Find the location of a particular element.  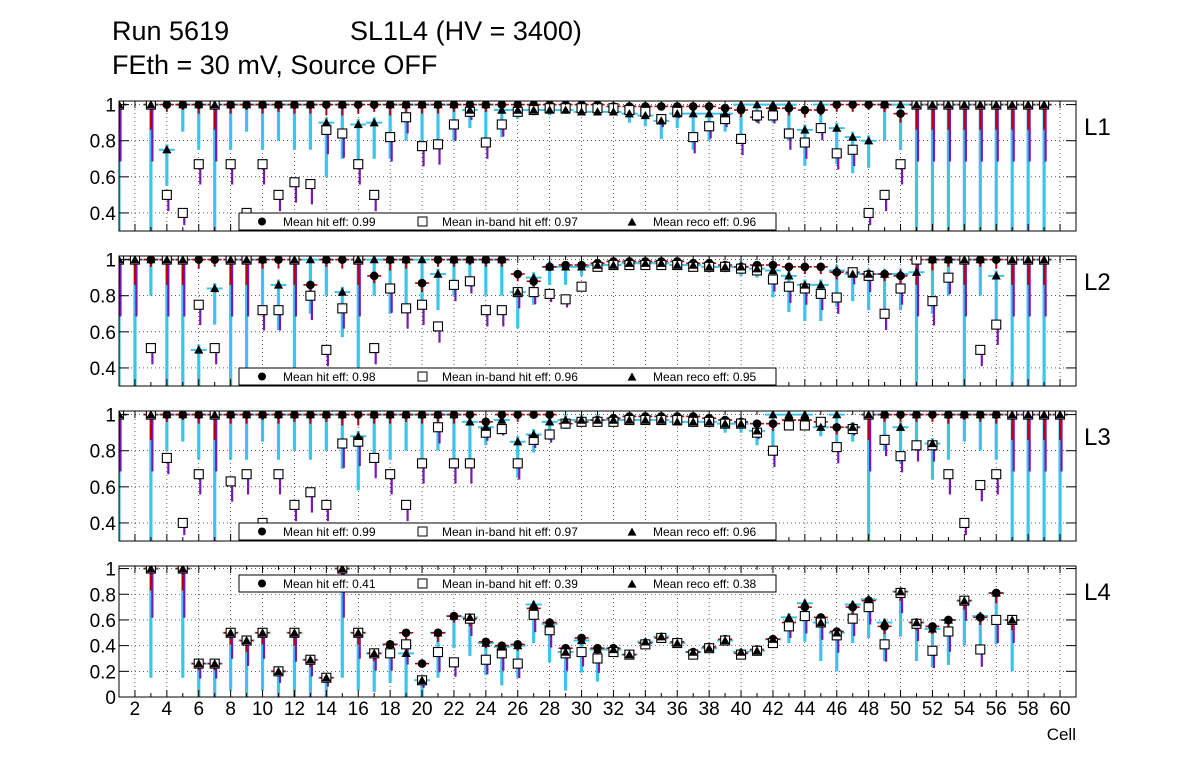

x-tick-label: 58 is located at coordinates (1028, 709).